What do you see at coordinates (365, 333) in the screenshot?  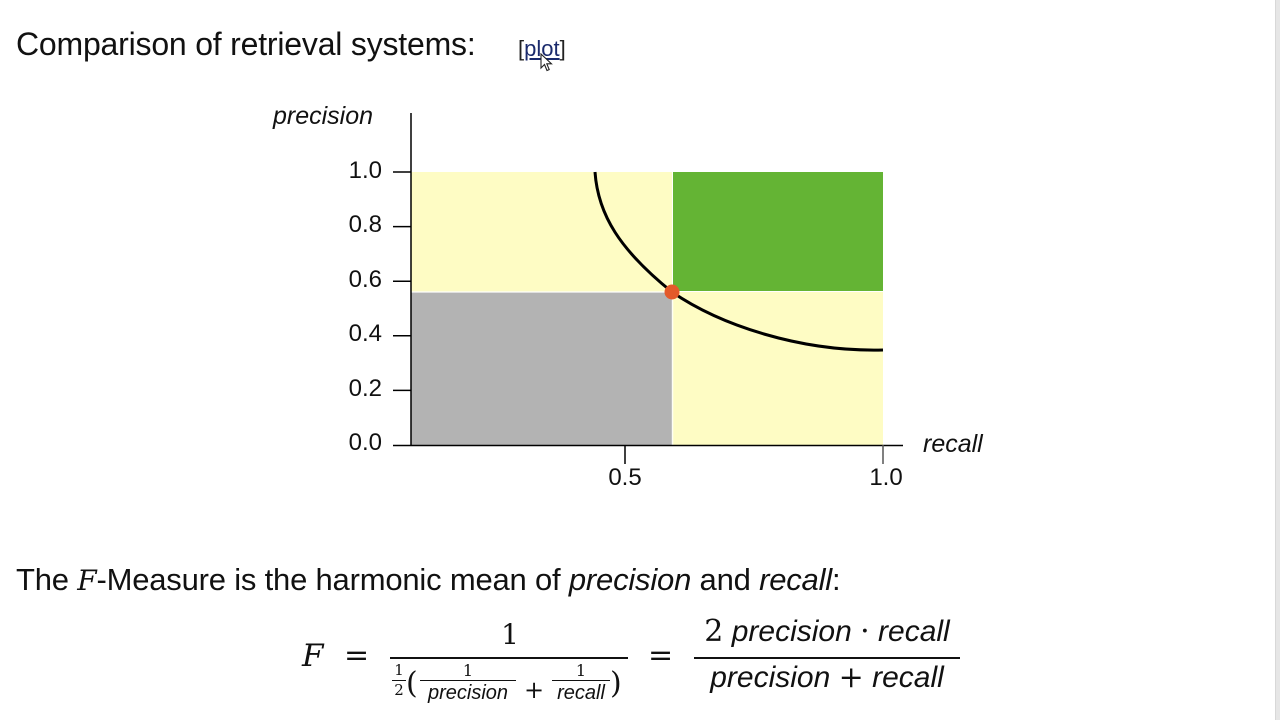 I see `y-tick-label: 0.4` at bounding box center [365, 333].